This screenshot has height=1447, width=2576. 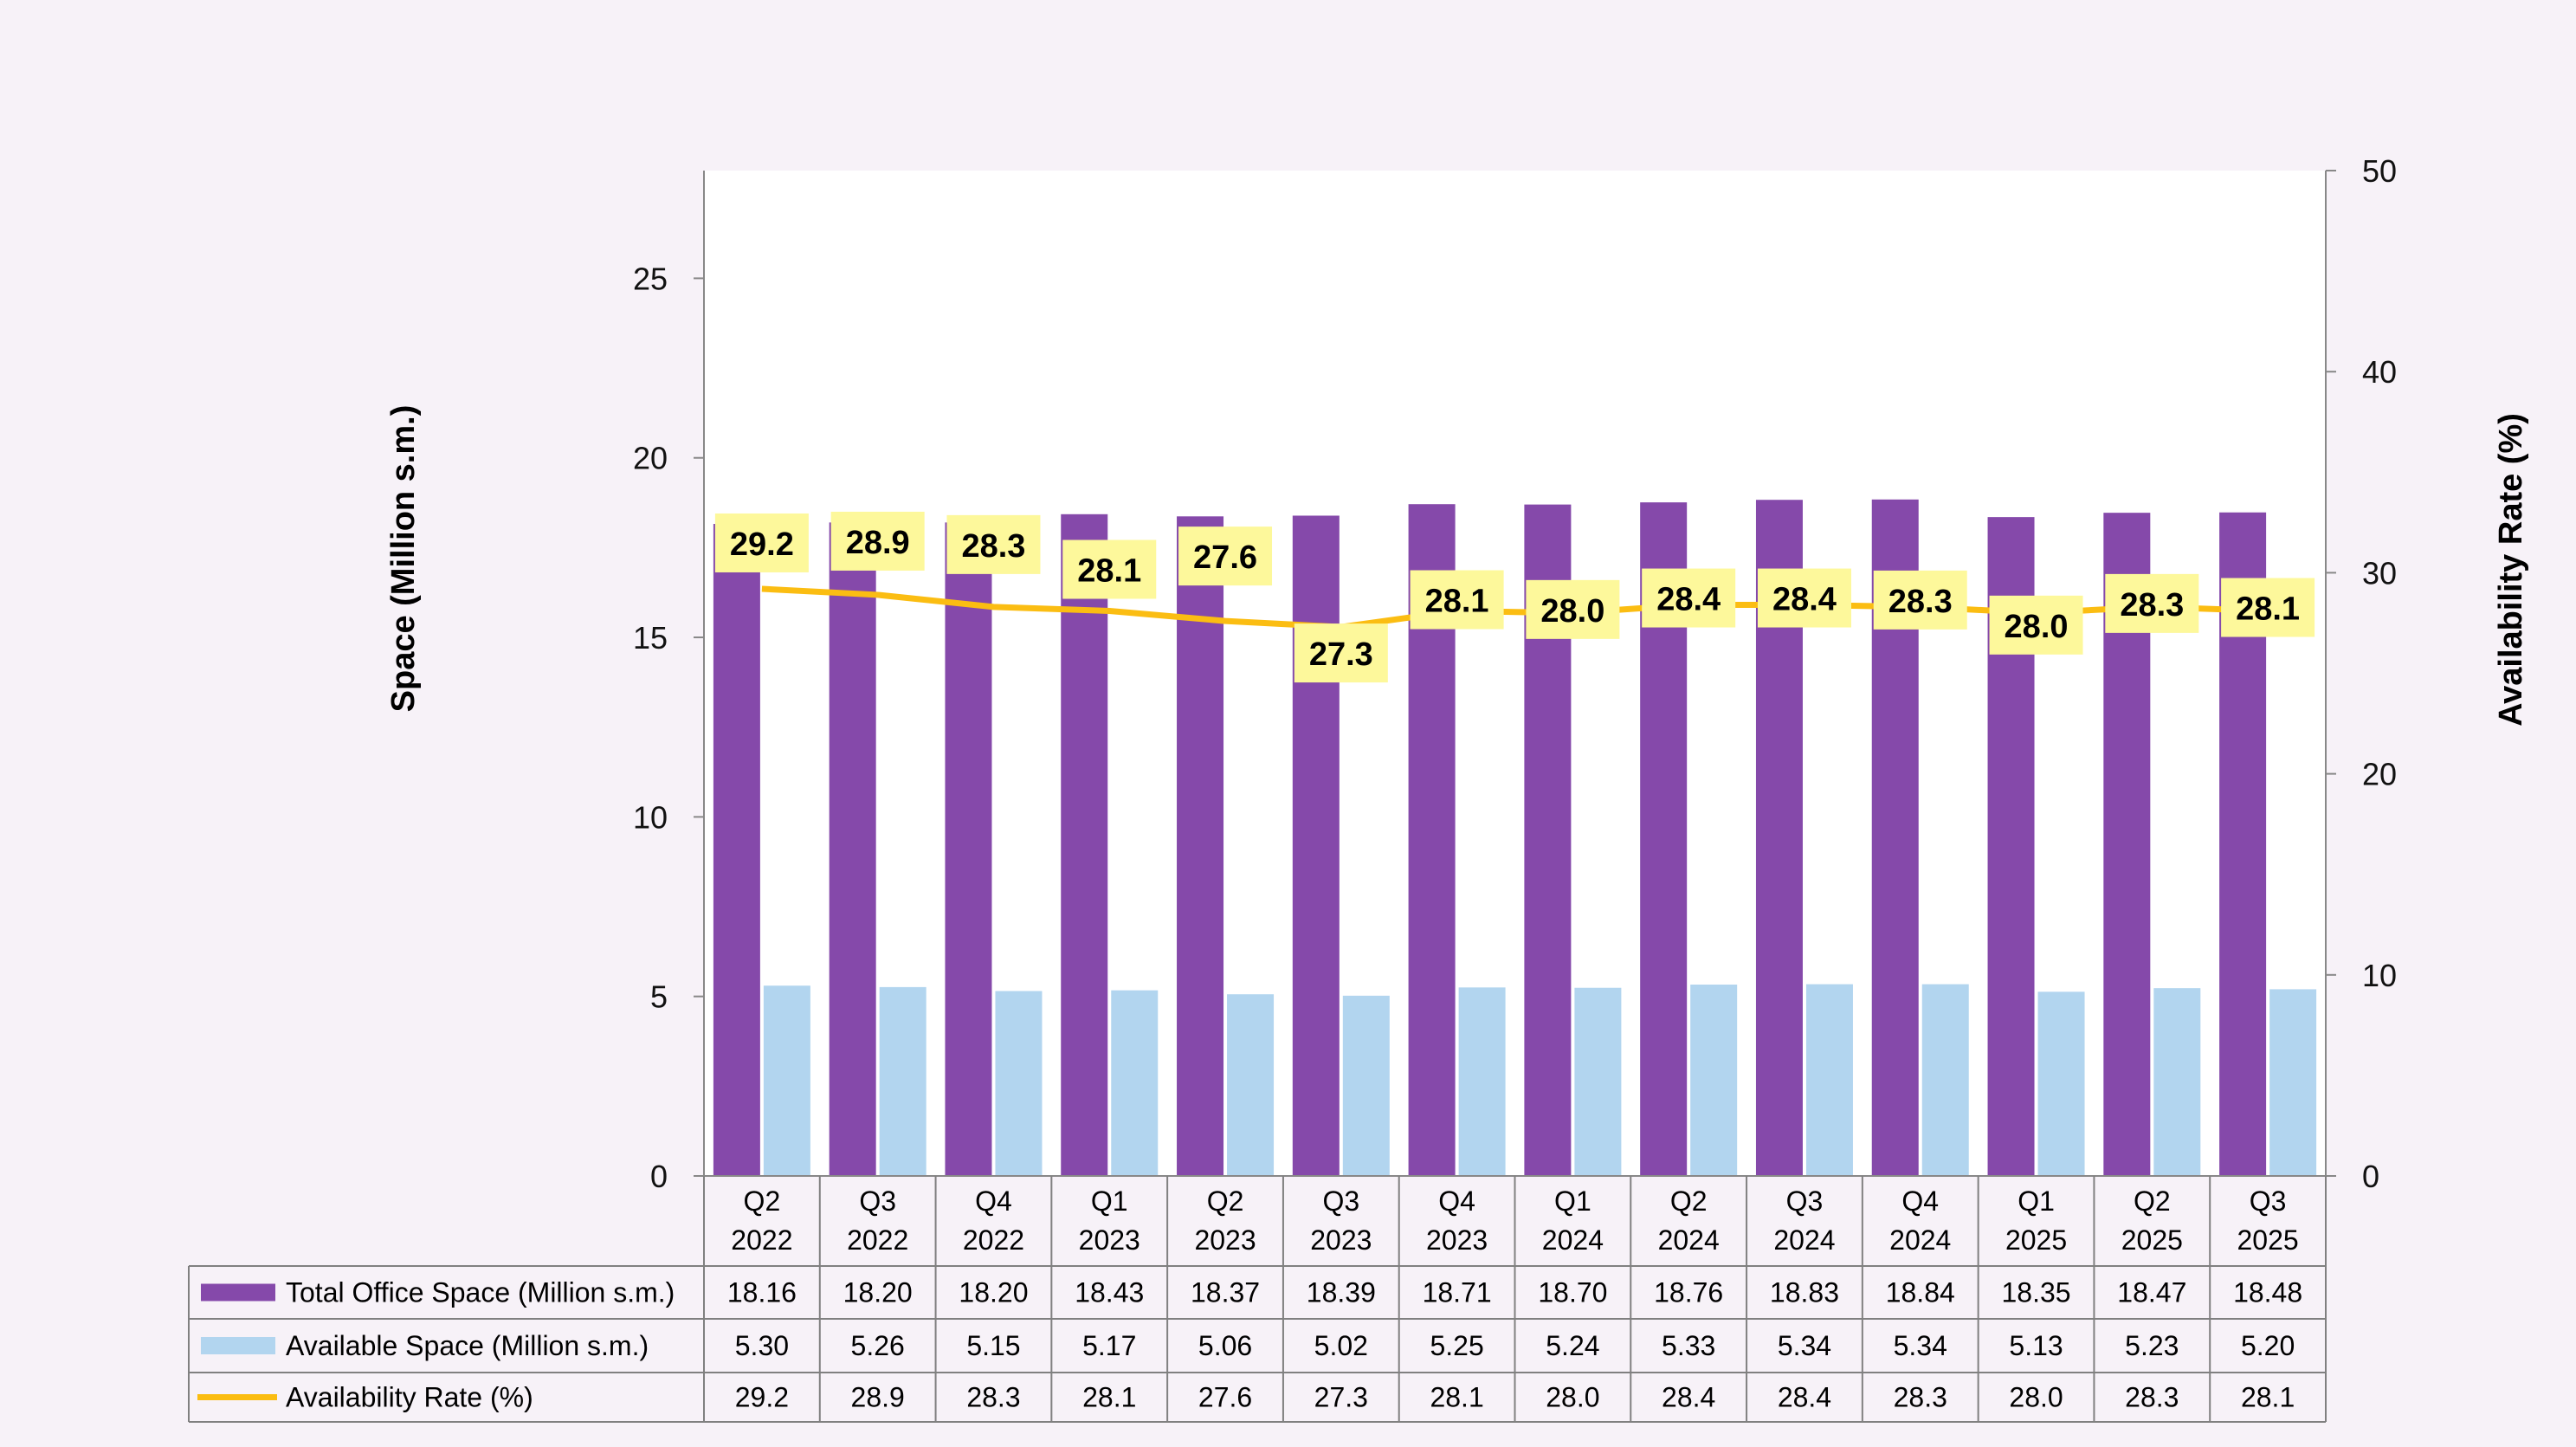 I want to click on left-tick-label: 25, so click(x=650, y=278).